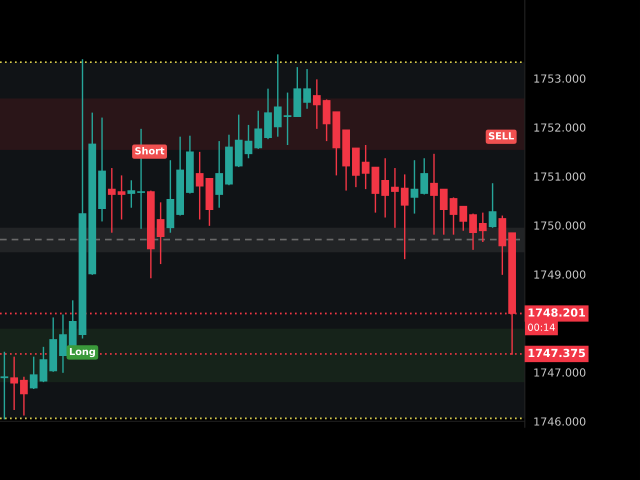 This screenshot has height=480, width=640. What do you see at coordinates (560, 127) in the screenshot?
I see `y-tick-label: 1752.000` at bounding box center [560, 127].